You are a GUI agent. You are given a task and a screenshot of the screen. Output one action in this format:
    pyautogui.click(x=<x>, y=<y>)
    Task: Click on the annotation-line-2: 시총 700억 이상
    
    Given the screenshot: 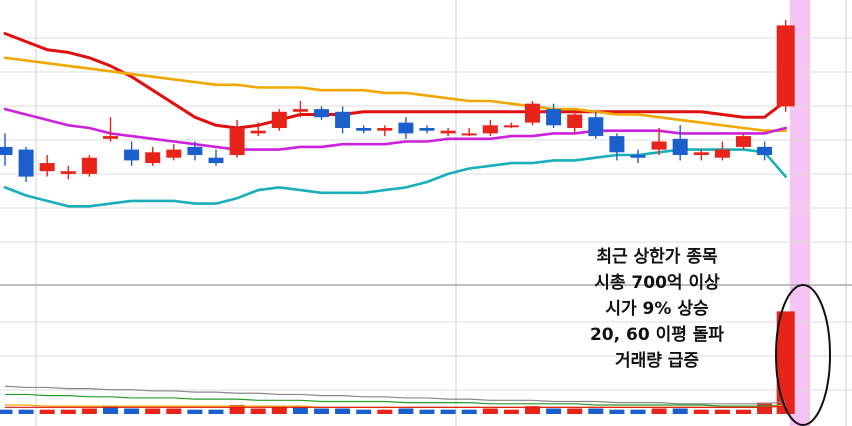 What is the action you would take?
    pyautogui.click(x=657, y=283)
    